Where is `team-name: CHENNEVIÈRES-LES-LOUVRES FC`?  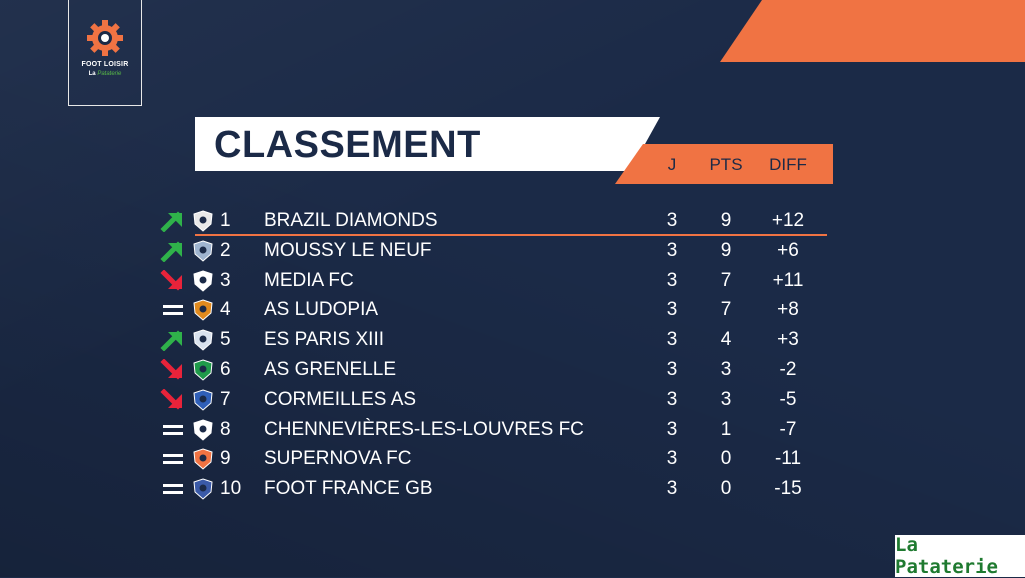 team-name: CHENNEVIÈRES-LES-LOUVRES FC is located at coordinates (424, 429).